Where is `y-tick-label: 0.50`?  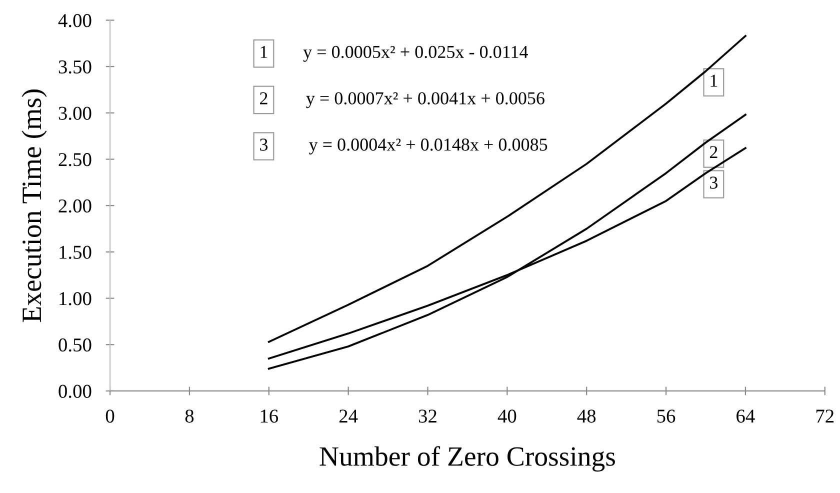
y-tick-label: 0.50 is located at coordinates (75, 345).